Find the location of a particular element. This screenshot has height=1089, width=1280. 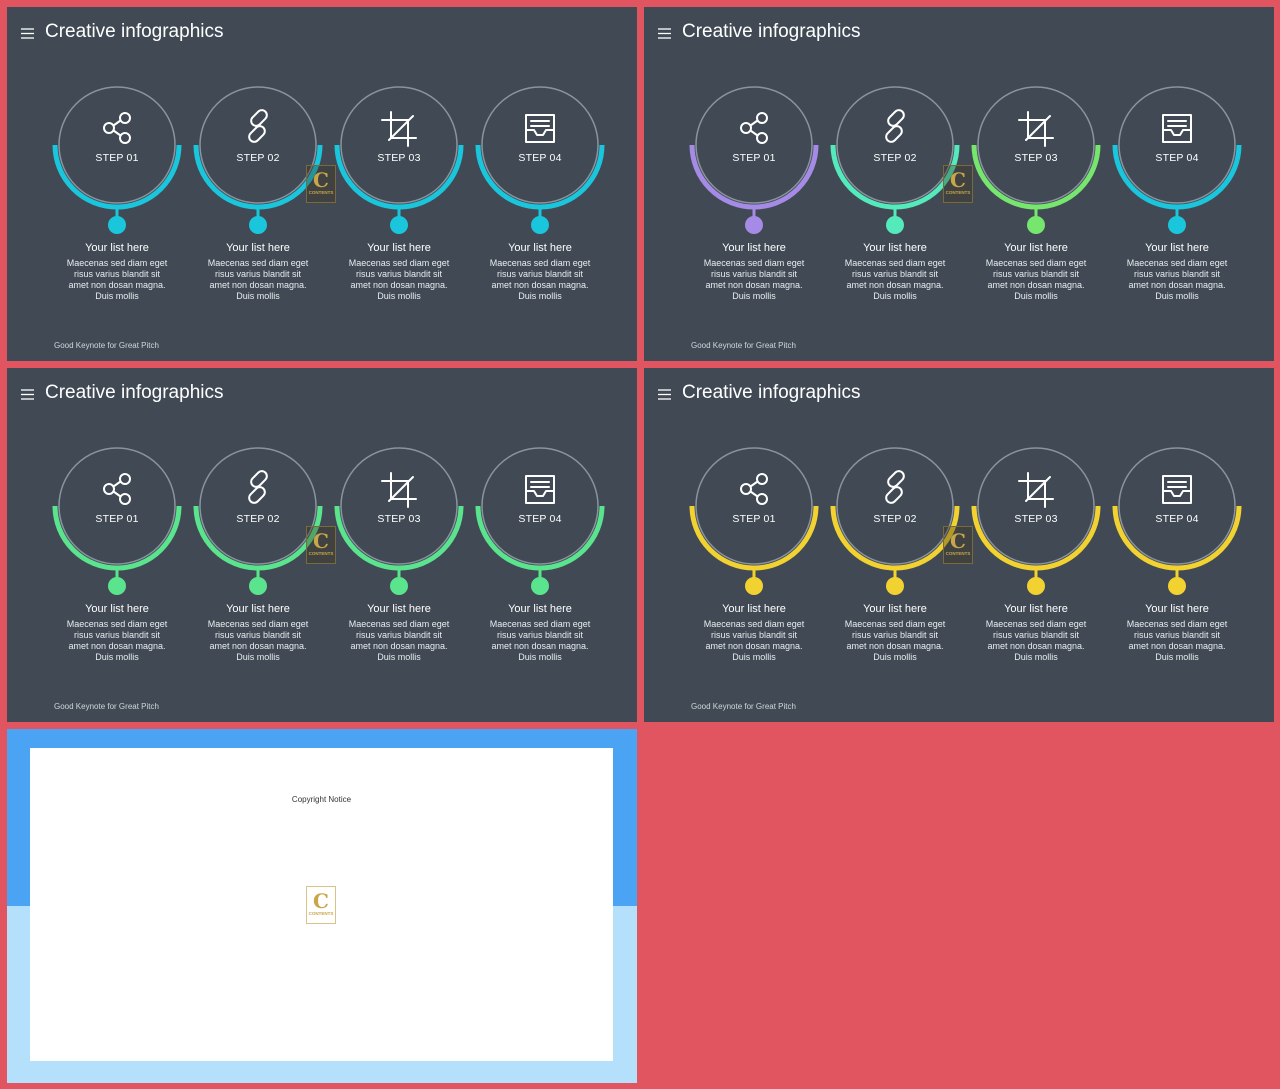

step-label: STEP 01 is located at coordinates (754, 519).